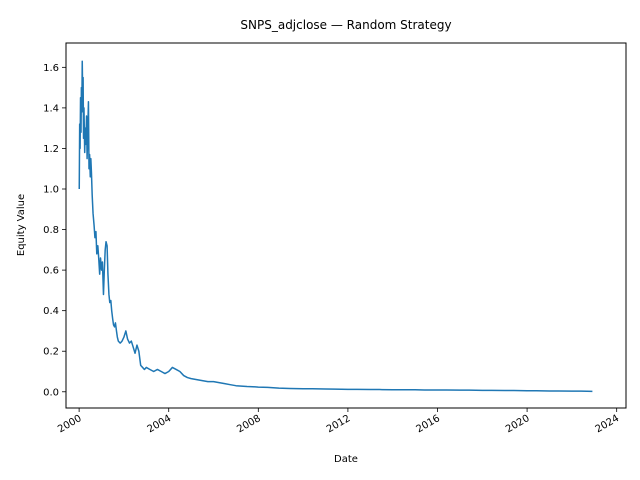 This screenshot has height=480, width=640. Describe the element at coordinates (160, 424) in the screenshot. I see `x-tick-label: 2004` at that location.